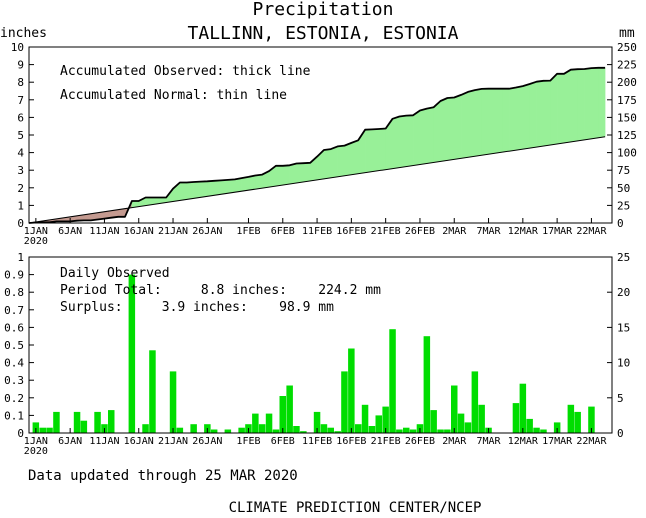  What do you see at coordinates (104, 231) in the screenshot?
I see `accum-x-tick-label: 11JAN` at bounding box center [104, 231].